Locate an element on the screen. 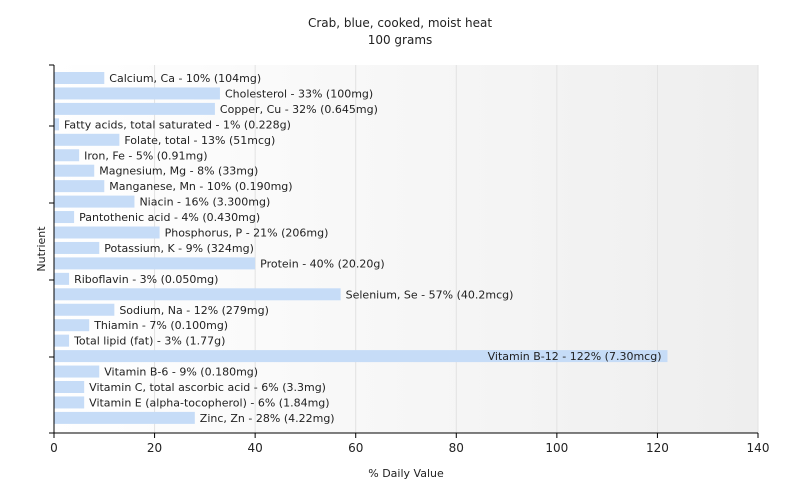  bar-label: Cholesterol - 33% (100mg) is located at coordinates (299, 93).